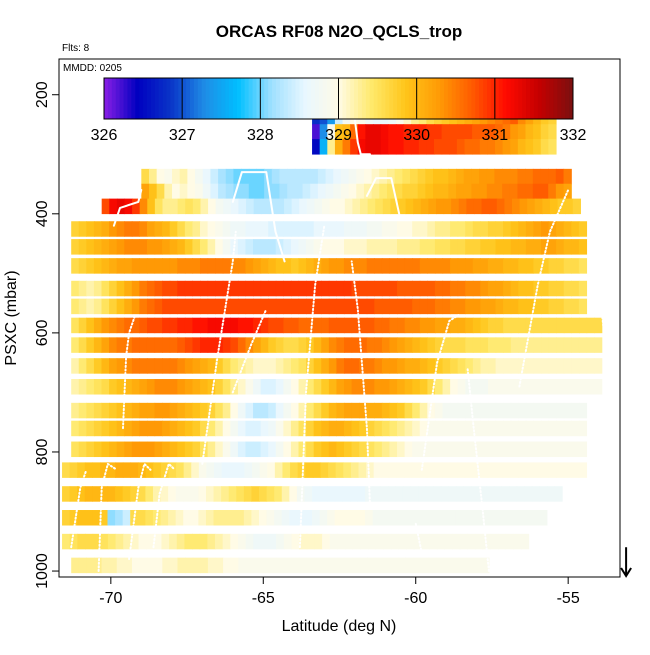 This screenshot has height=655, width=650. What do you see at coordinates (76, 48) in the screenshot?
I see `flights-label: Flts: 8` at bounding box center [76, 48].